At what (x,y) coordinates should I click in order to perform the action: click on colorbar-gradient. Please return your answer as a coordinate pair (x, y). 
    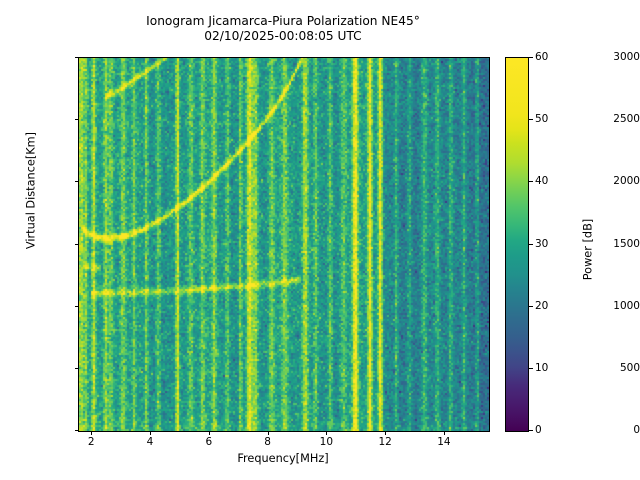
    Looking at the image, I should click on (517, 244).